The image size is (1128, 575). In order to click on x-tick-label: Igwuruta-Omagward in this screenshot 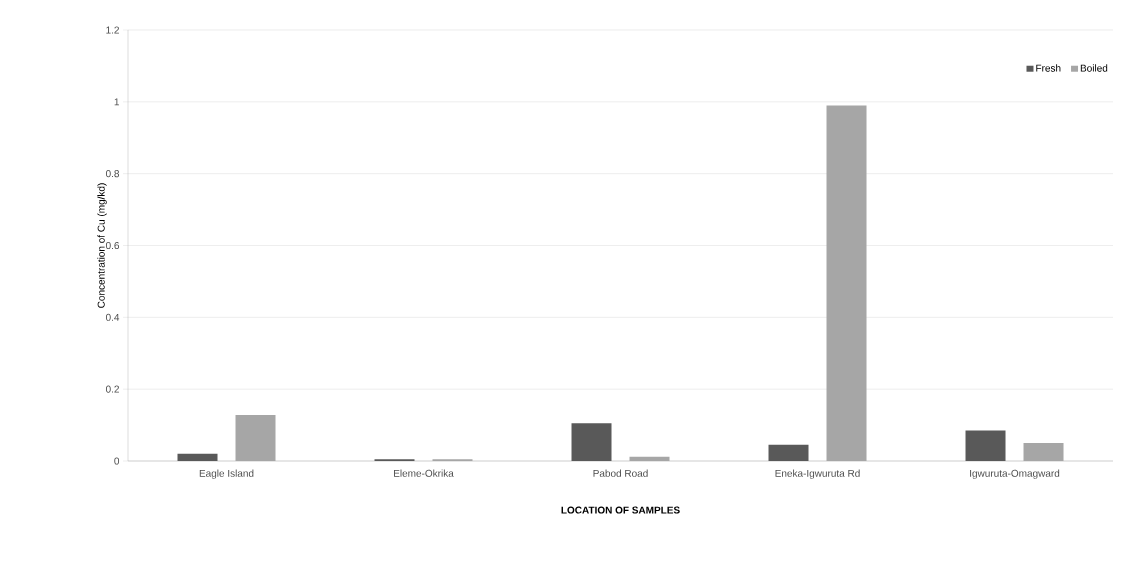, I will do `click(1015, 474)`.